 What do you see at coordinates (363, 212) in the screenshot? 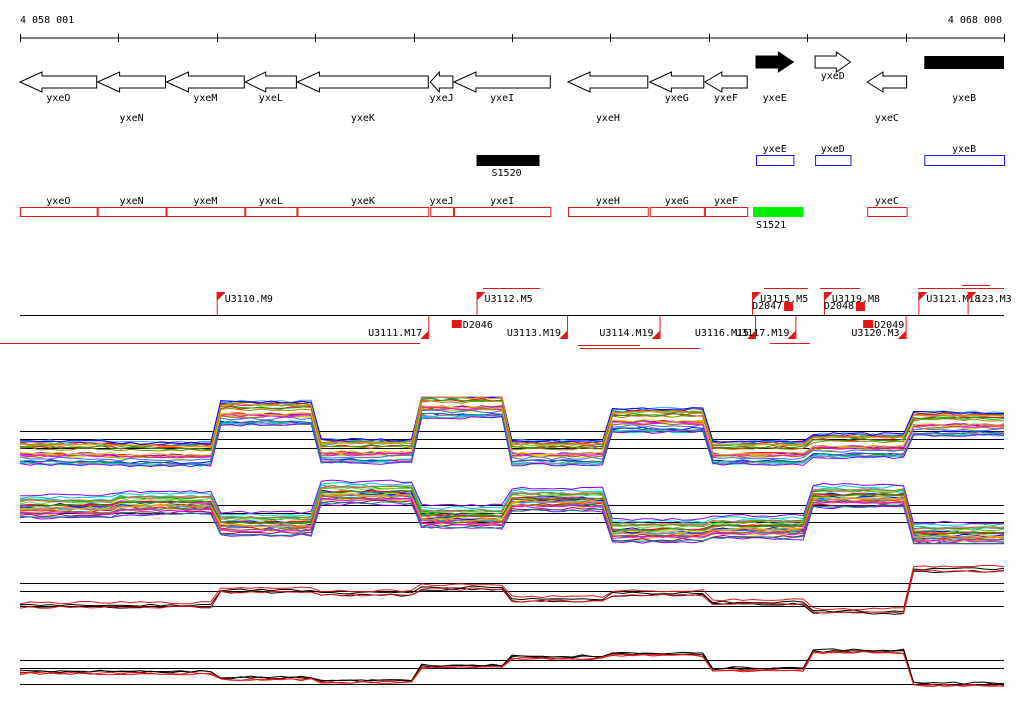
I see `feature-box-yxeK` at bounding box center [363, 212].